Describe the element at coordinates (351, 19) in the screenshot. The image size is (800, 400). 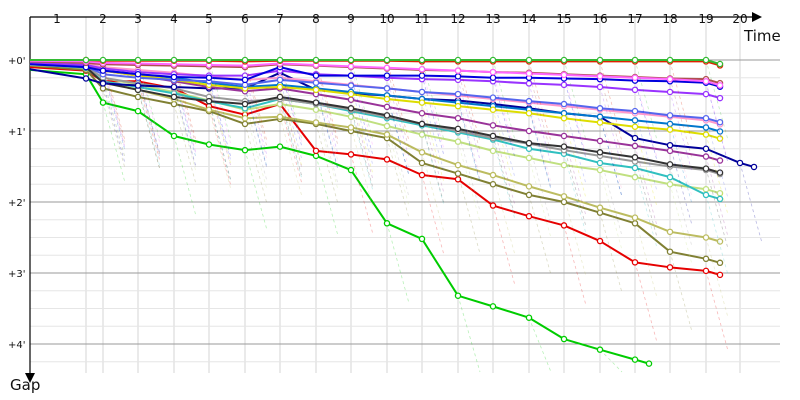
I see `lap-tick-label: 9` at that location.